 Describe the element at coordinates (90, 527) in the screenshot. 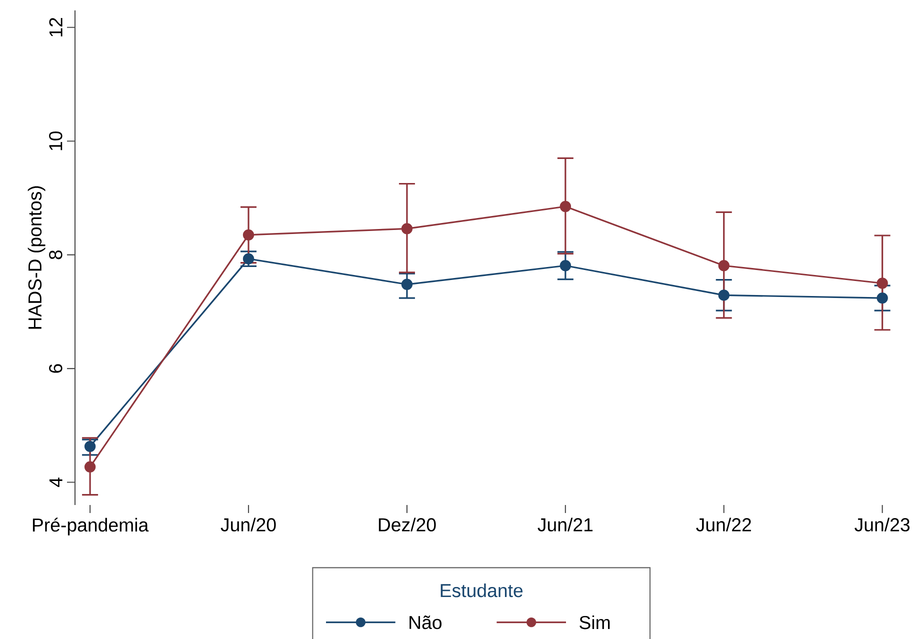

I see `x-tick-label: Pré-pandemia` at that location.